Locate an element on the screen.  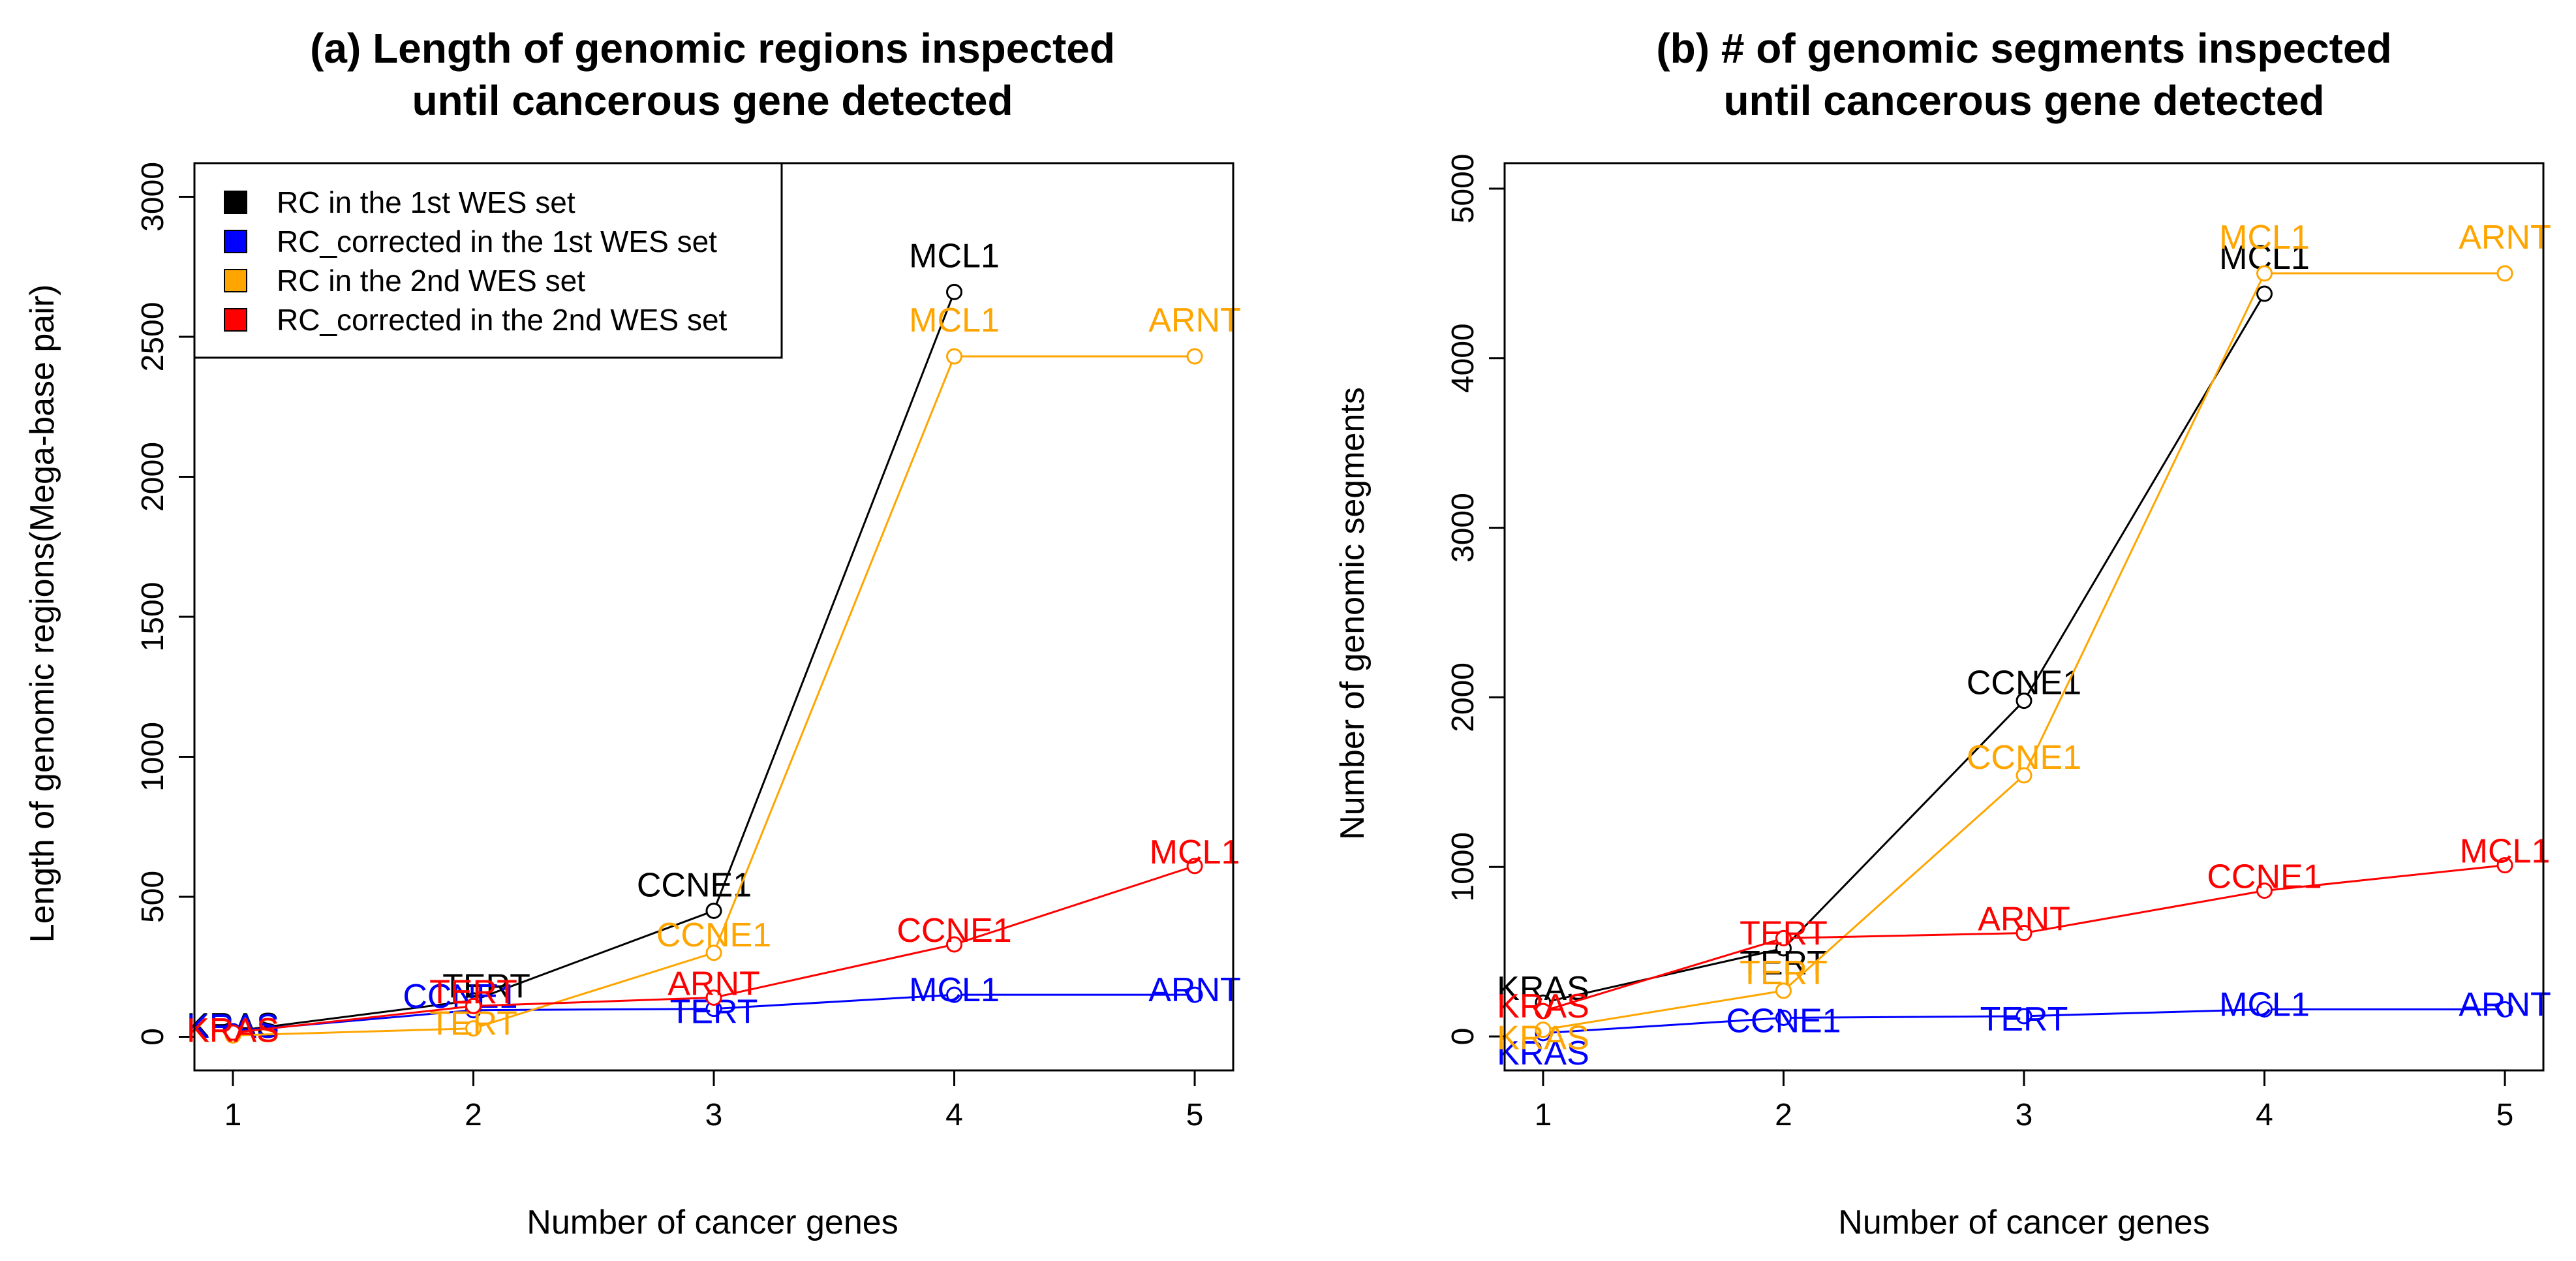
legend-label-rc-corrected-1st: RC_corrected in the 1st WES set is located at coordinates (497, 241).